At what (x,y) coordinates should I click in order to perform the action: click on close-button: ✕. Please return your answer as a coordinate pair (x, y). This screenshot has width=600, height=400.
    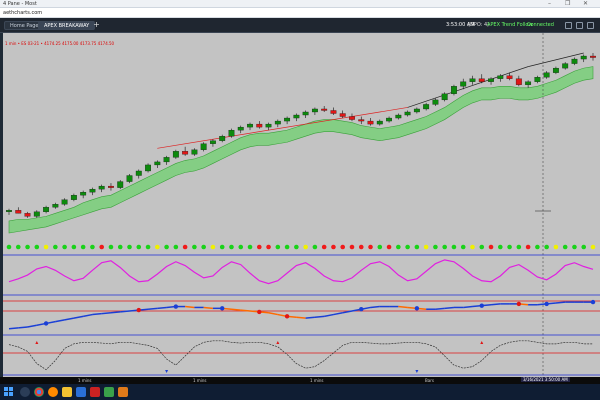
    Looking at the image, I should click on (586, 3).